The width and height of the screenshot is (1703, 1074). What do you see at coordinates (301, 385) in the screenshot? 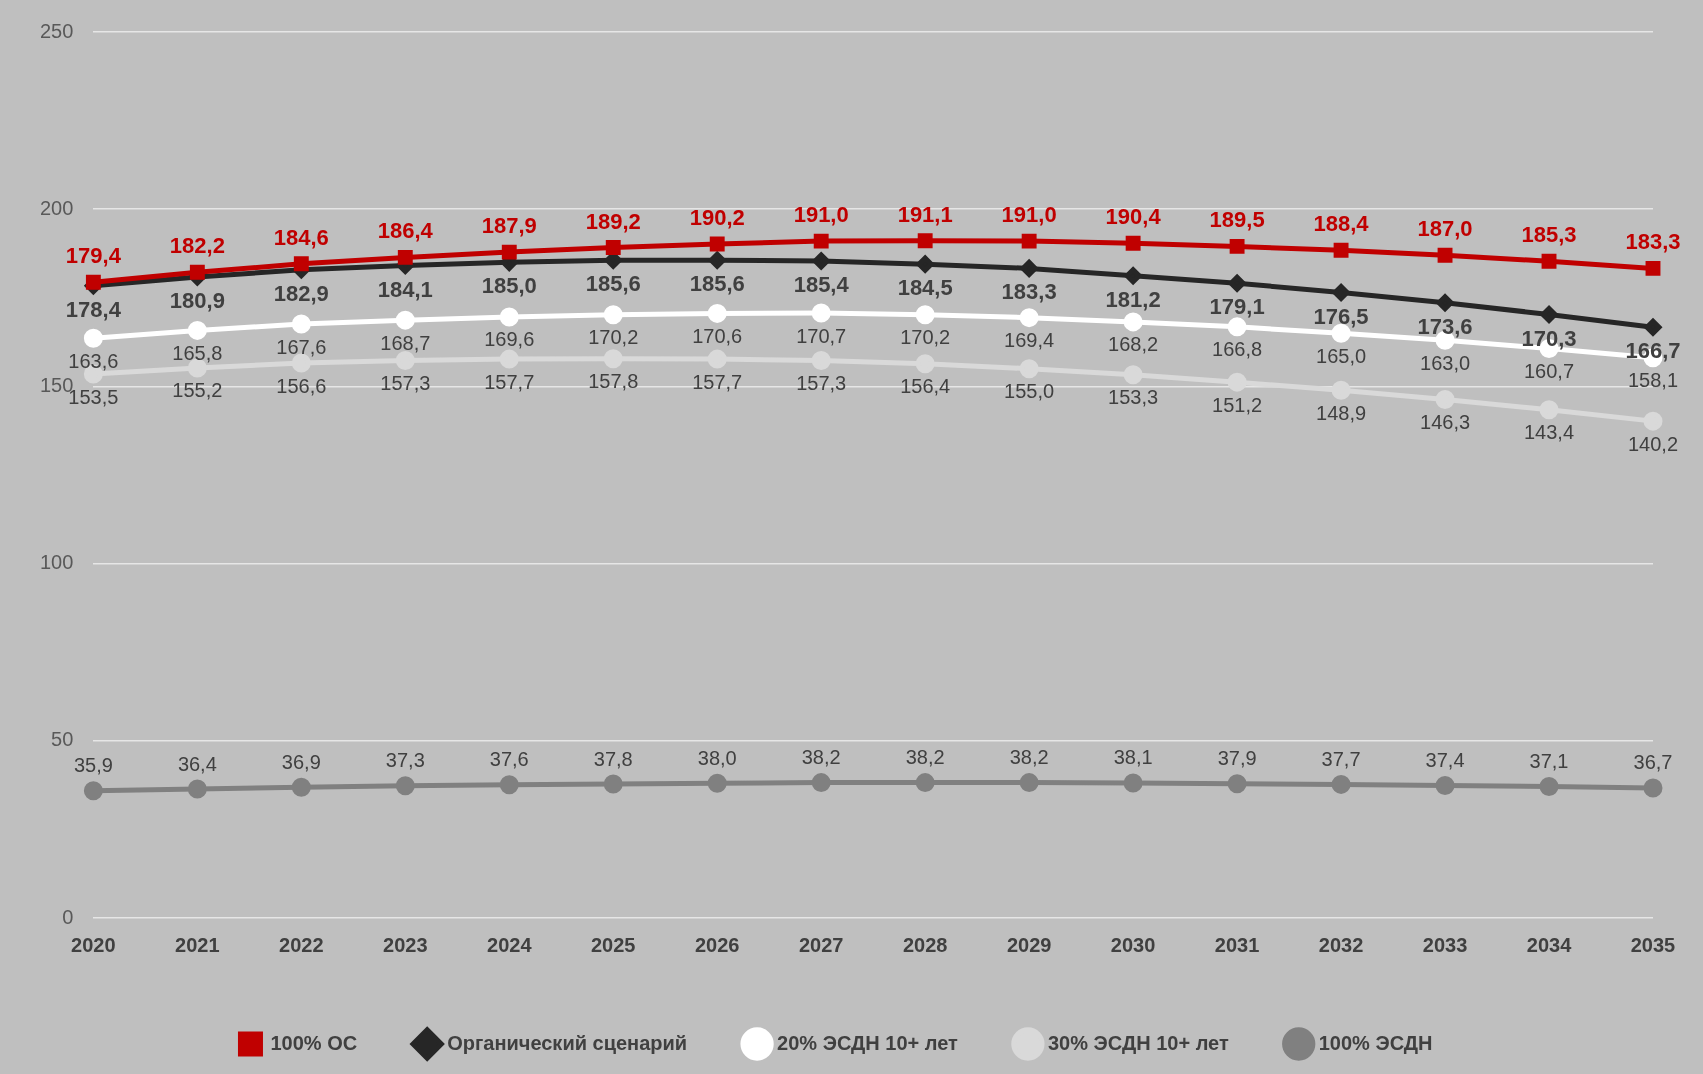
I see `data-label: 156,6` at bounding box center [301, 385].